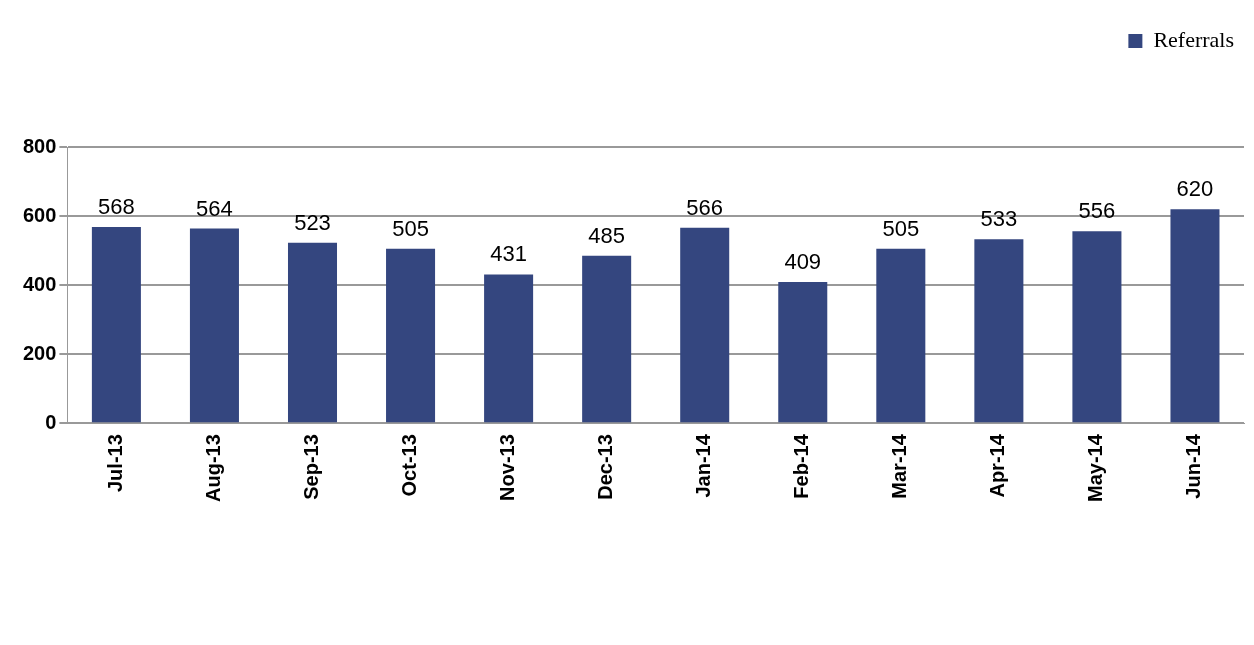  I want to click on x-tick-label: Feb-14, so click(801, 466).